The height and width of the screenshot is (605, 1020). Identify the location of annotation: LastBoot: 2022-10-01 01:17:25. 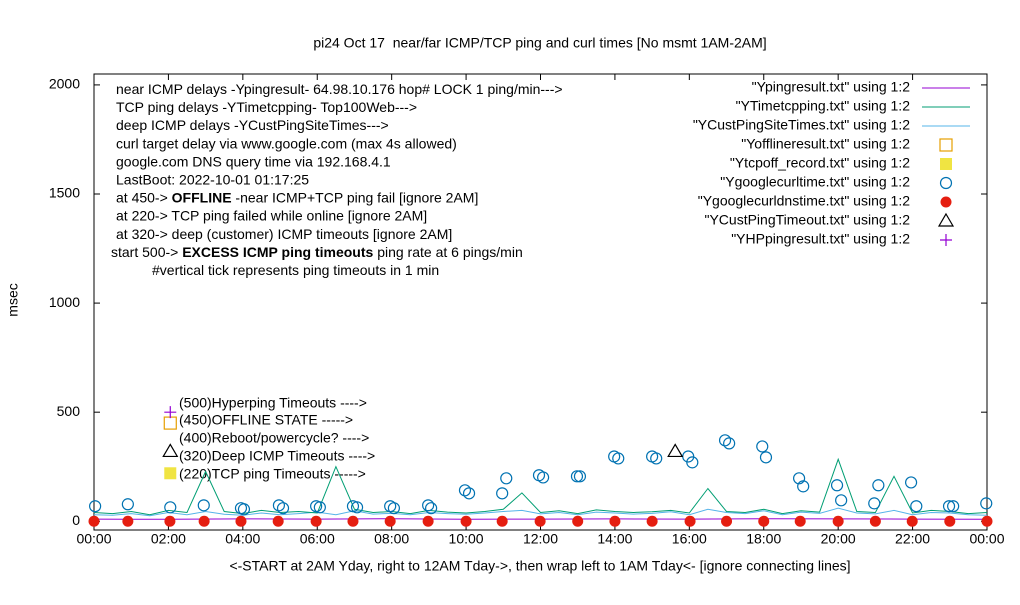
(212, 179).